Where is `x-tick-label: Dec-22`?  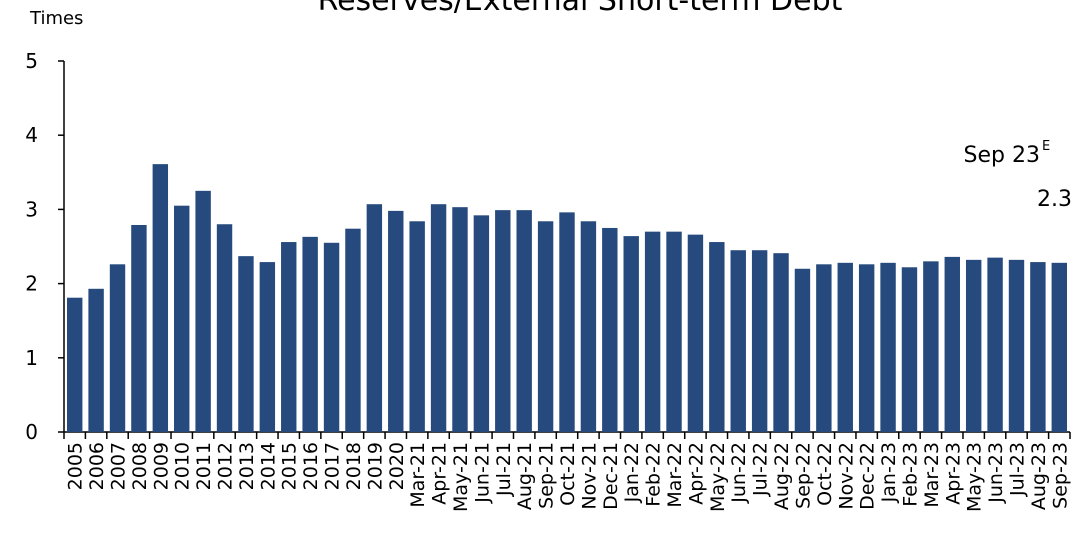 x-tick-label: Dec-22 is located at coordinates (868, 476).